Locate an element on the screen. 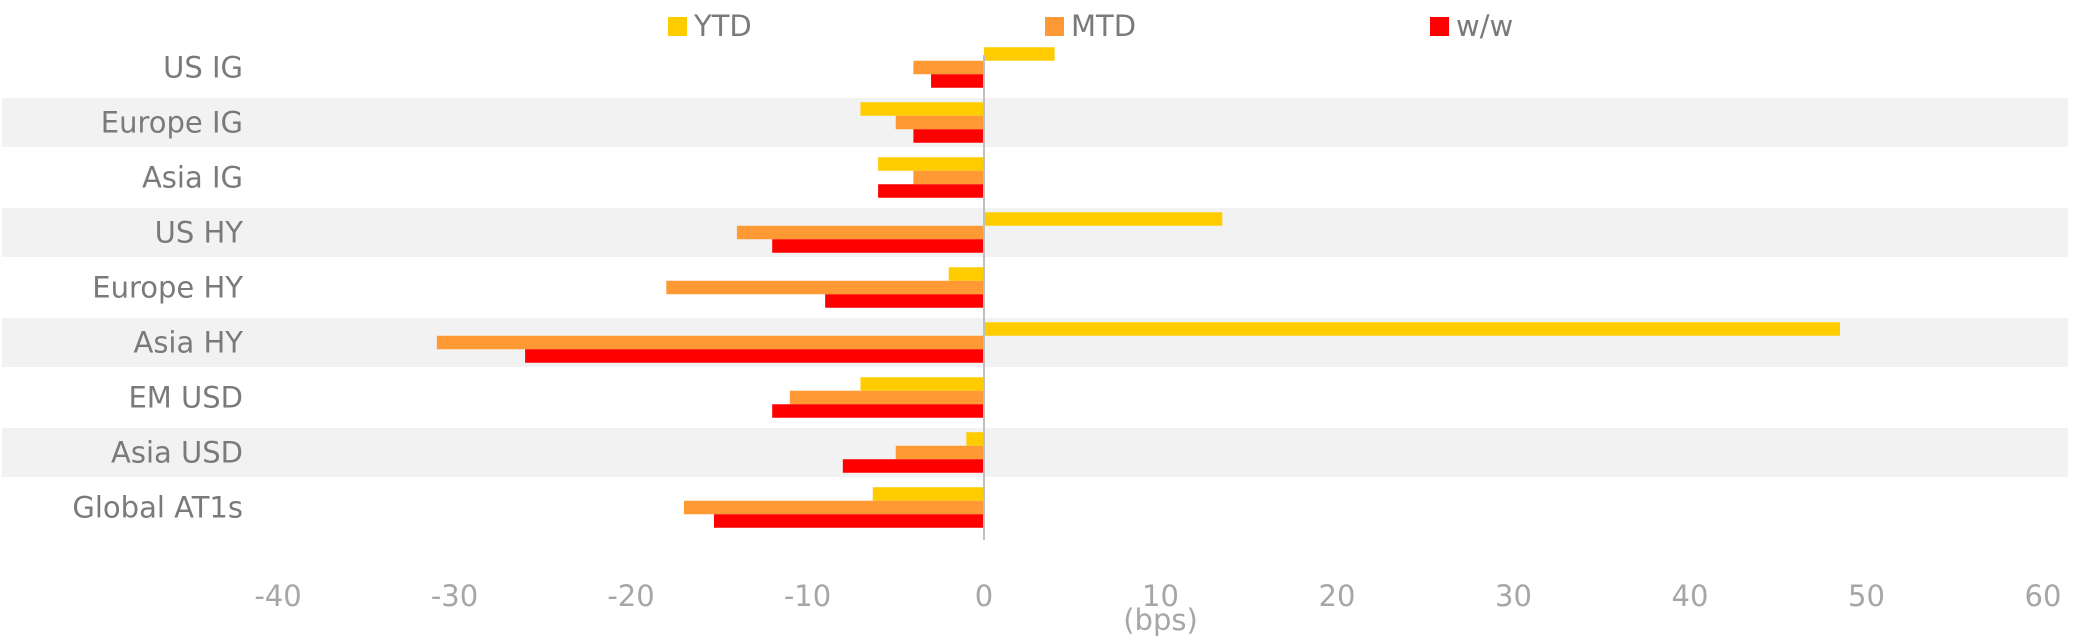  x-tick-label: 40 is located at coordinates (1690, 596).